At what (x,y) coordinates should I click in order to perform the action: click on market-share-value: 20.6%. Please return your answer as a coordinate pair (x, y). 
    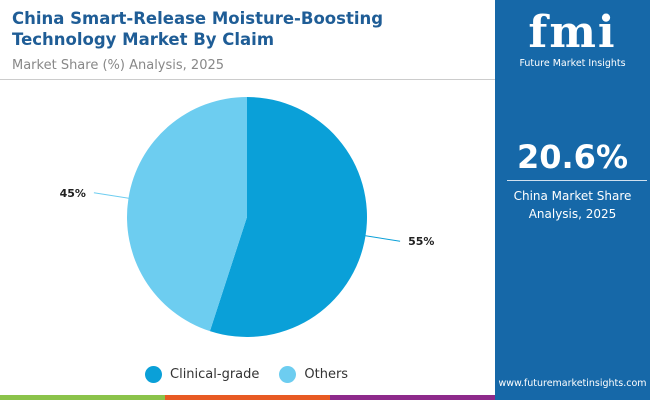
    Looking at the image, I should click on (572, 157).